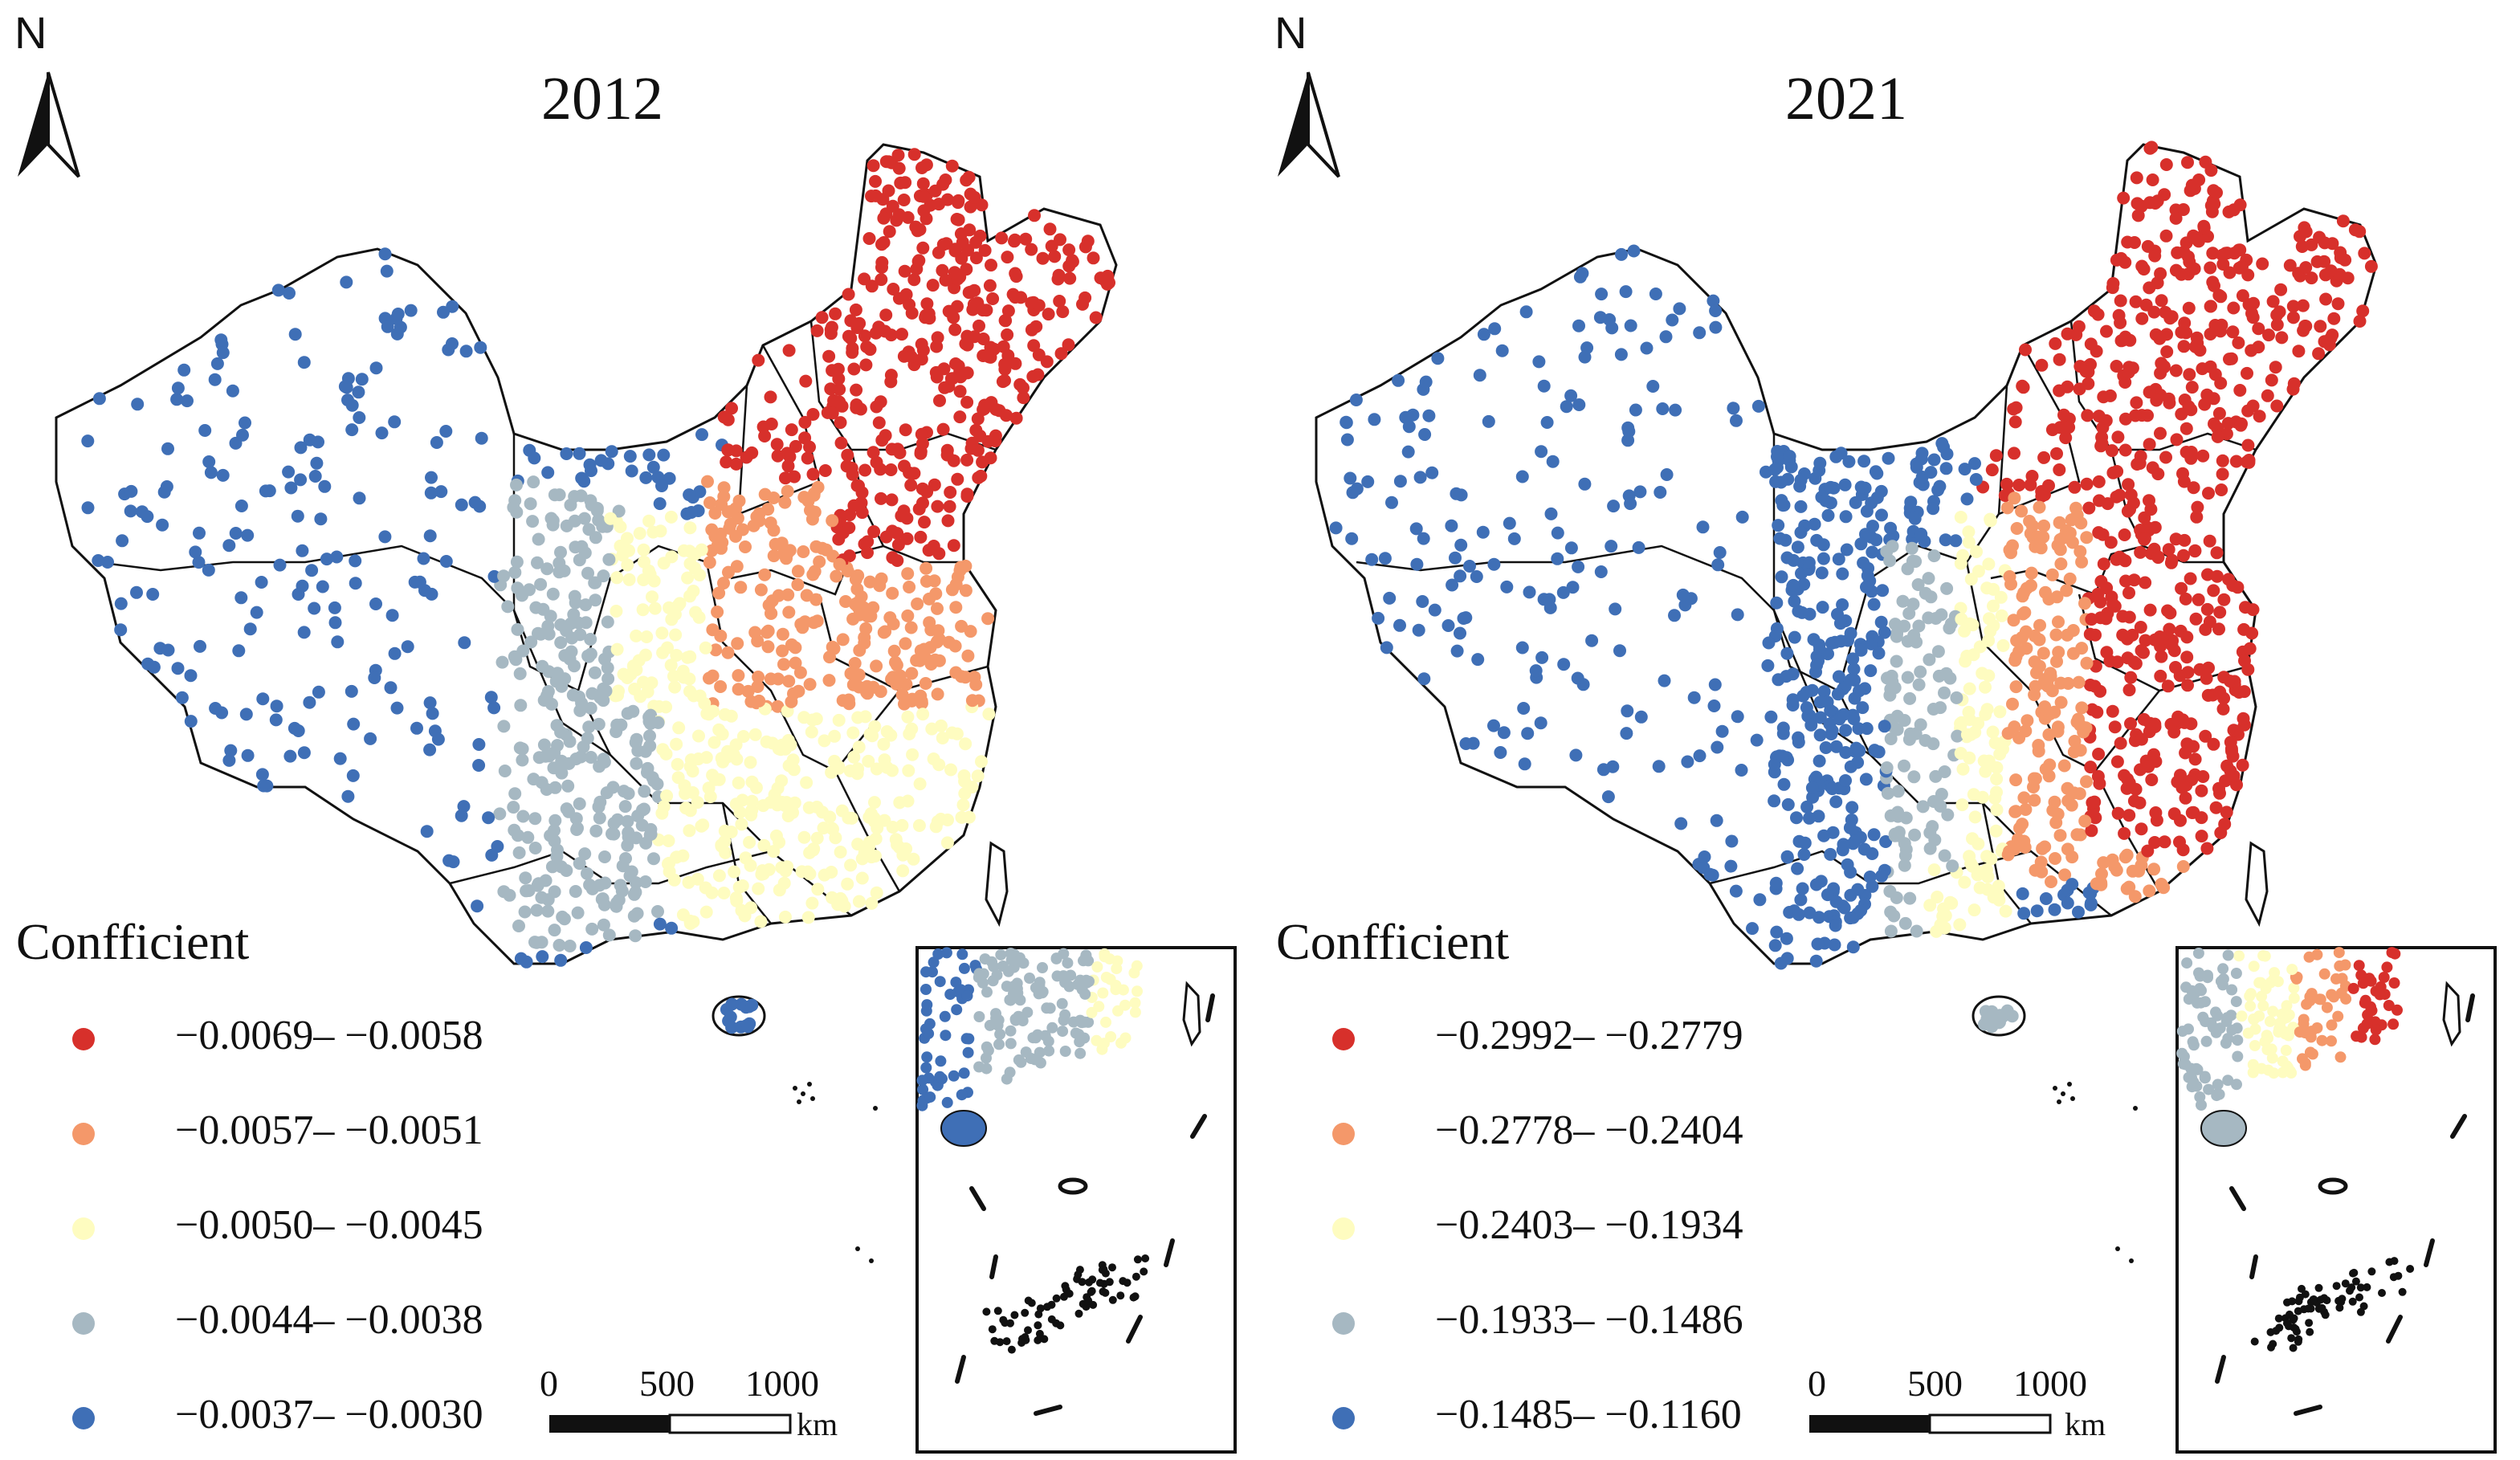 The image size is (2520, 1460). What do you see at coordinates (33, 125) in the screenshot?
I see `north-arrow-left` at bounding box center [33, 125].